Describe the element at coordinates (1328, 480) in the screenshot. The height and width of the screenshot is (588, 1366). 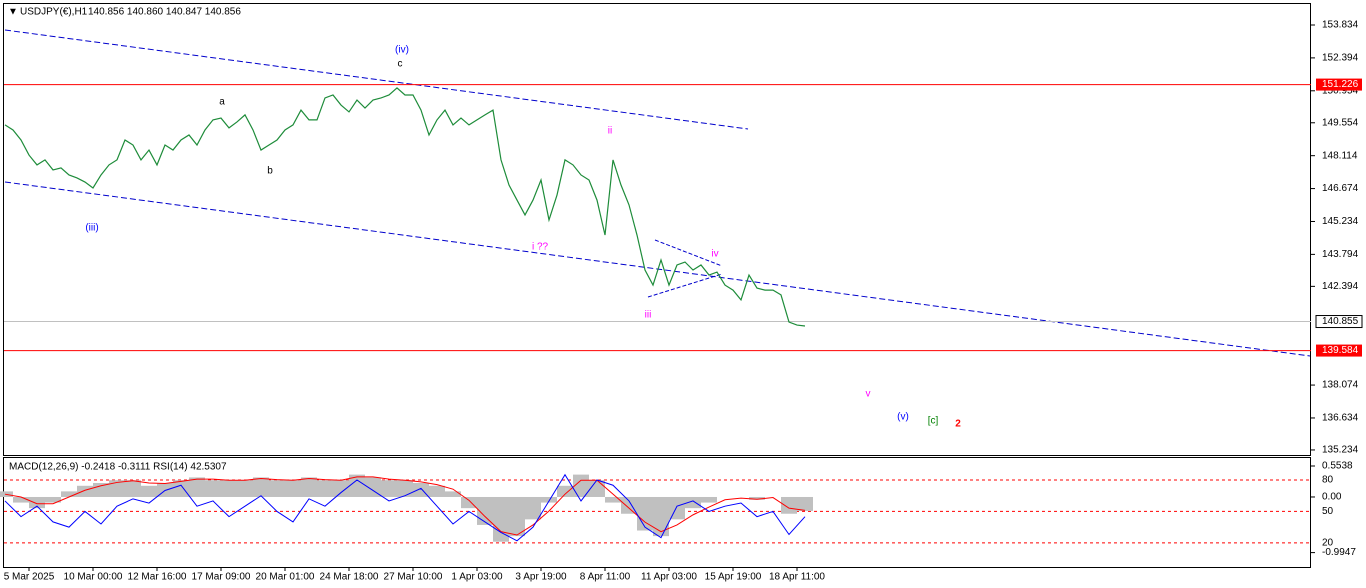
I see `y2-tick-label: 80` at that location.